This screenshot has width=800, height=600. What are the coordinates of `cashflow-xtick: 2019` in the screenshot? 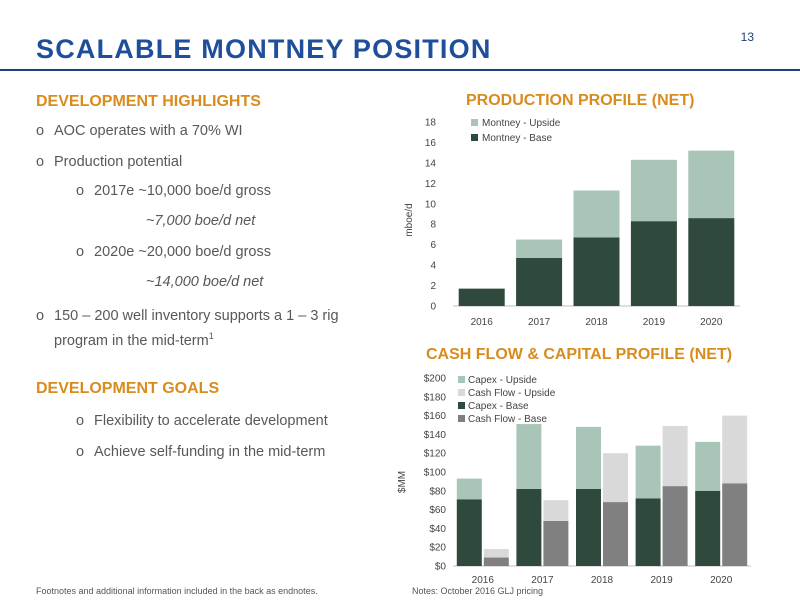 It's located at (661, 580).